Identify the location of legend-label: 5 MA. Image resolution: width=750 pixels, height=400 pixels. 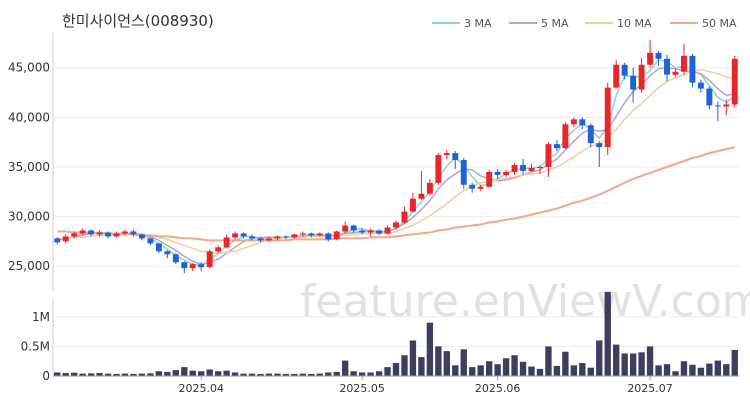
(555, 23).